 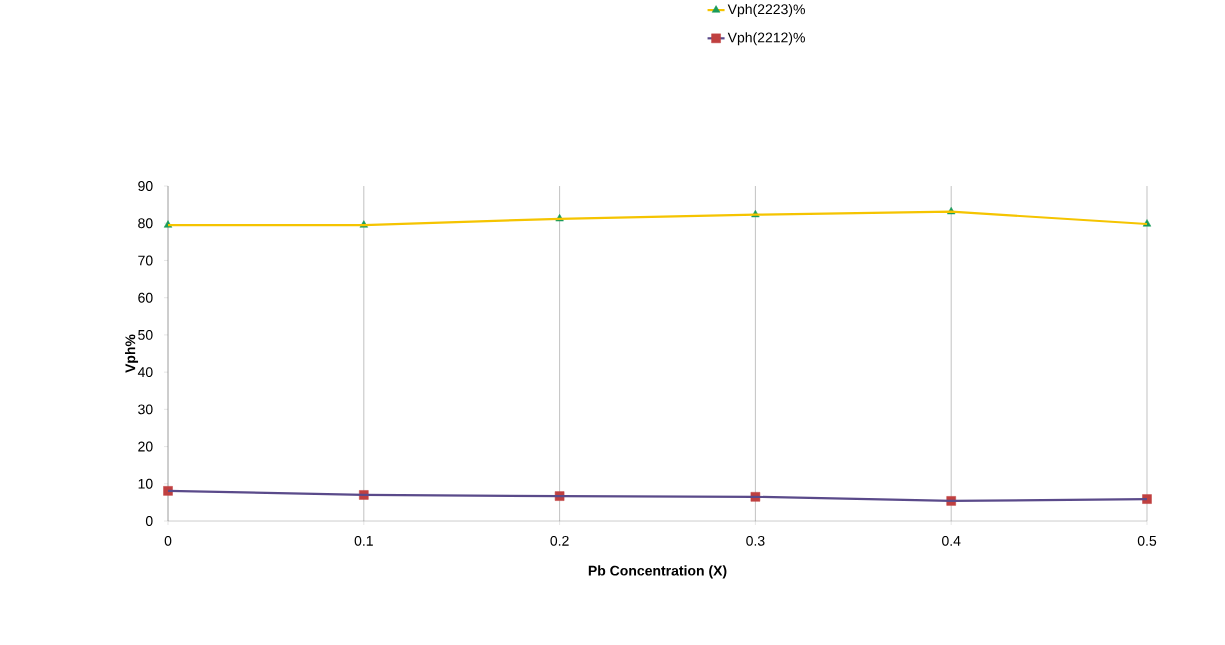 What do you see at coordinates (145, 223) in the screenshot?
I see `y-tick-label: 80` at bounding box center [145, 223].